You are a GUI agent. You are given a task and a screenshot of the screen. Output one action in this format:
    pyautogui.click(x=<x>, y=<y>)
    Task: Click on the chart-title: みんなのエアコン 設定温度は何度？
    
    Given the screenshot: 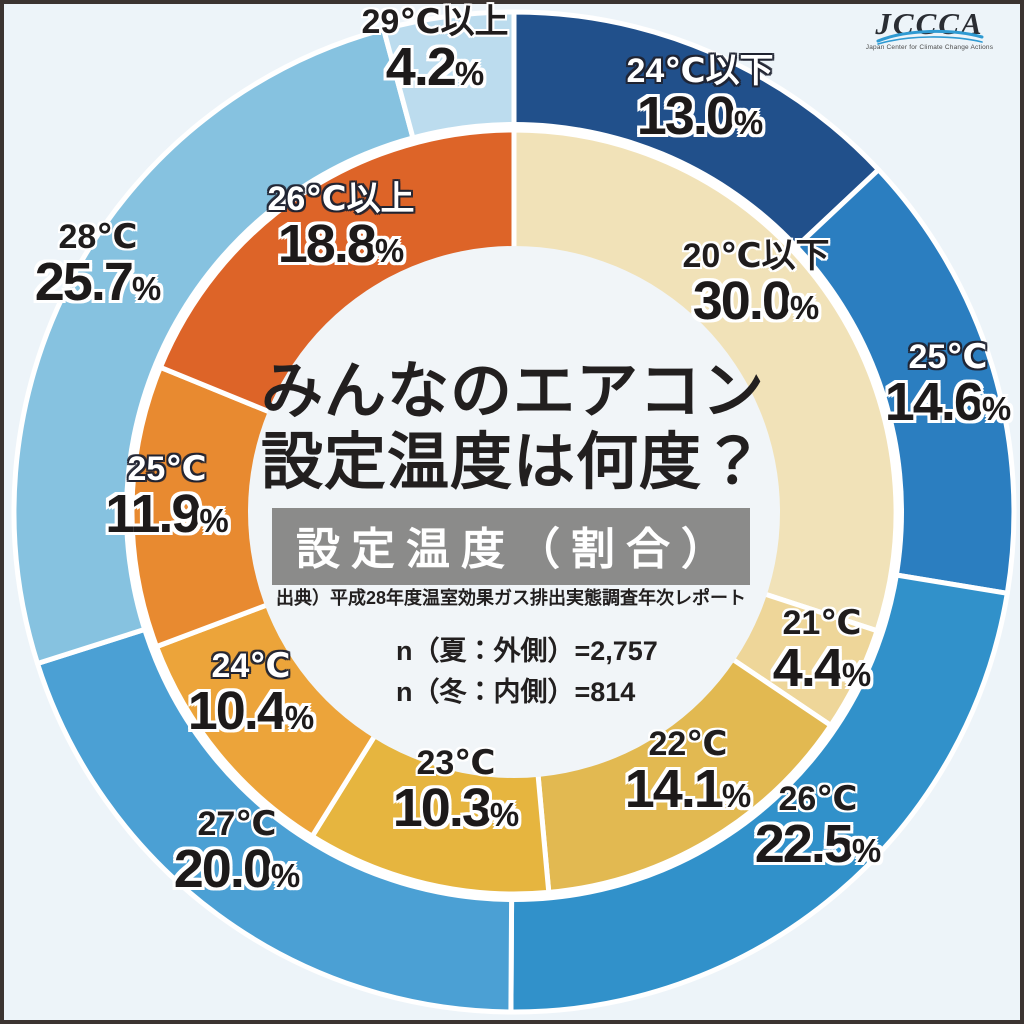 What is the action you would take?
    pyautogui.click(x=513, y=427)
    